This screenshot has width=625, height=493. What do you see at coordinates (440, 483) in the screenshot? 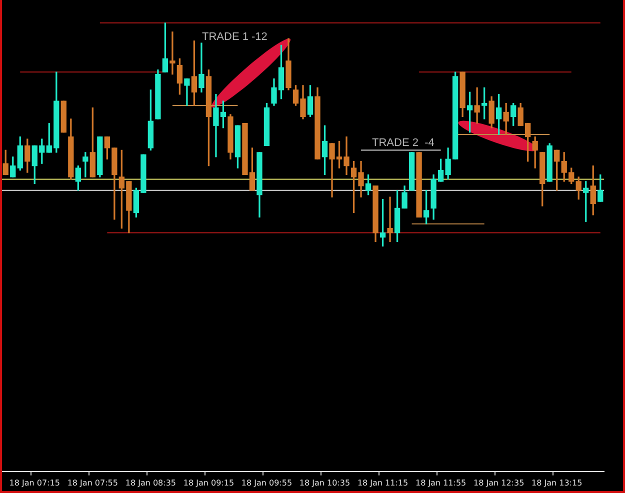
I see `x-tick-label: 18 Jan 11:55` at bounding box center [440, 483].